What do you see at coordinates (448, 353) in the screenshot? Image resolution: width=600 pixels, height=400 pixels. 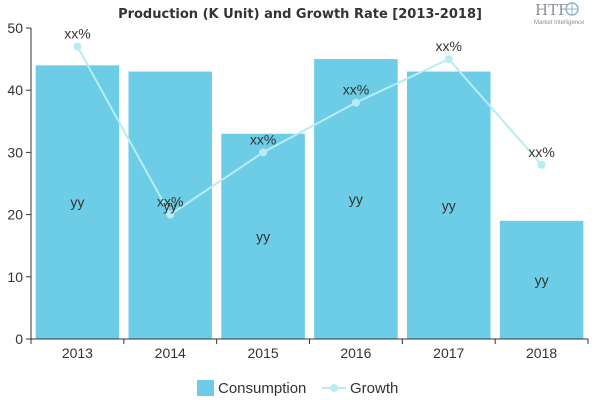 I see `x-tick-label: 2017` at bounding box center [448, 353].